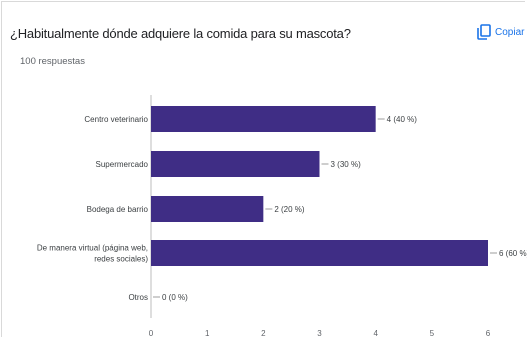 The image size is (527, 338). I want to click on category-label: Supermercado, so click(122, 164).